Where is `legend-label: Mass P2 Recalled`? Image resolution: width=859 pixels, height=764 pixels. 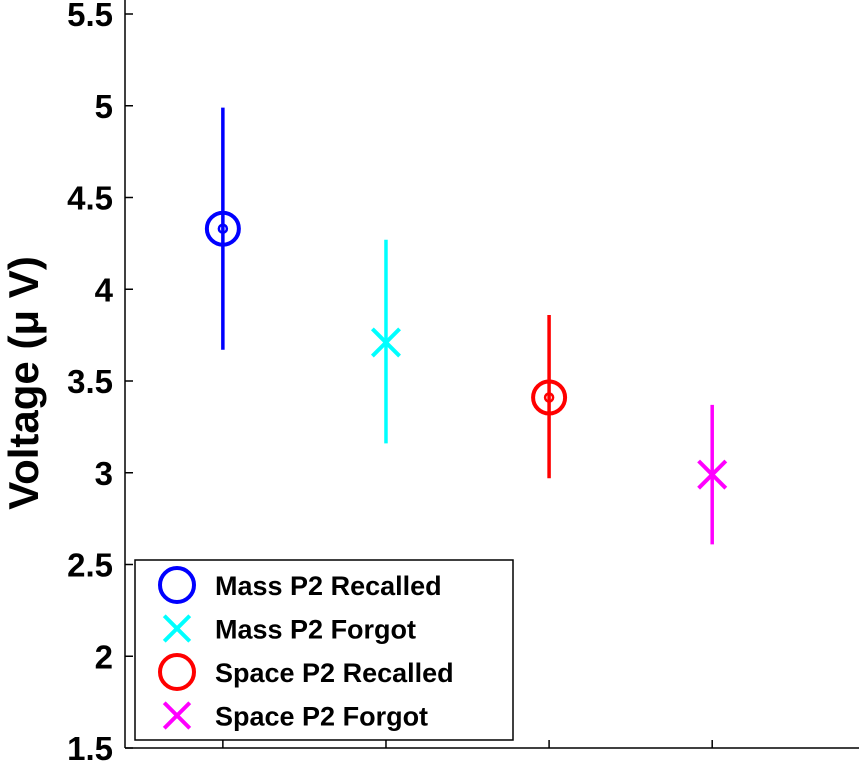 legend-label: Mass P2 Recalled is located at coordinates (328, 586).